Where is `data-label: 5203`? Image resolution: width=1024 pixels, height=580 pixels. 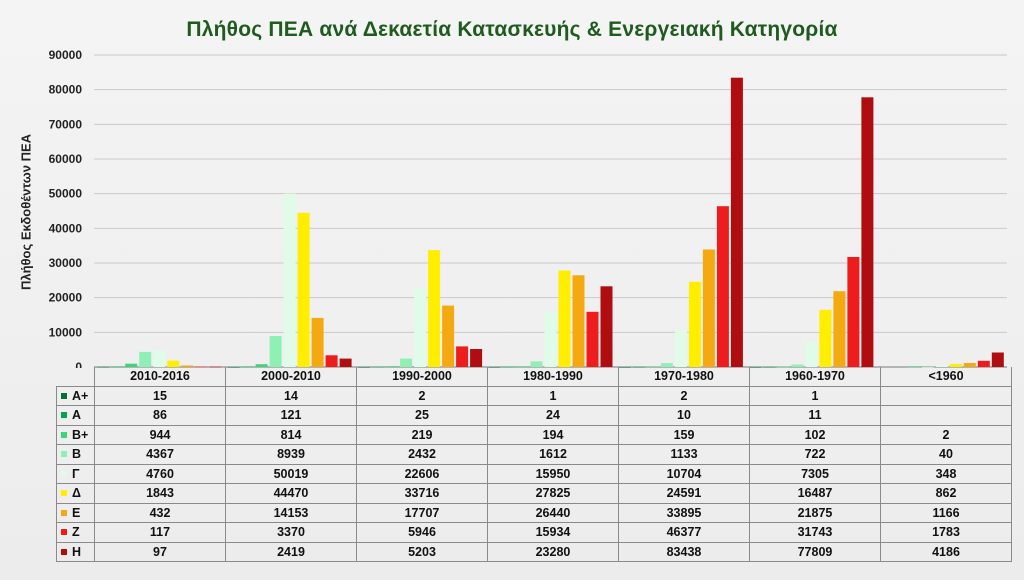 data-label: 5203 is located at coordinates (422, 551).